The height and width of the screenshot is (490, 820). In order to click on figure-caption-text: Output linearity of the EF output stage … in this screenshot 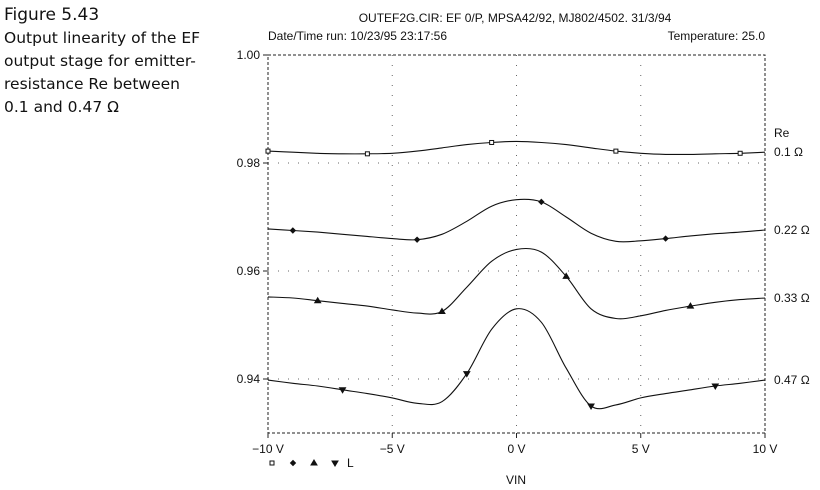, I will do `click(102, 72)`.